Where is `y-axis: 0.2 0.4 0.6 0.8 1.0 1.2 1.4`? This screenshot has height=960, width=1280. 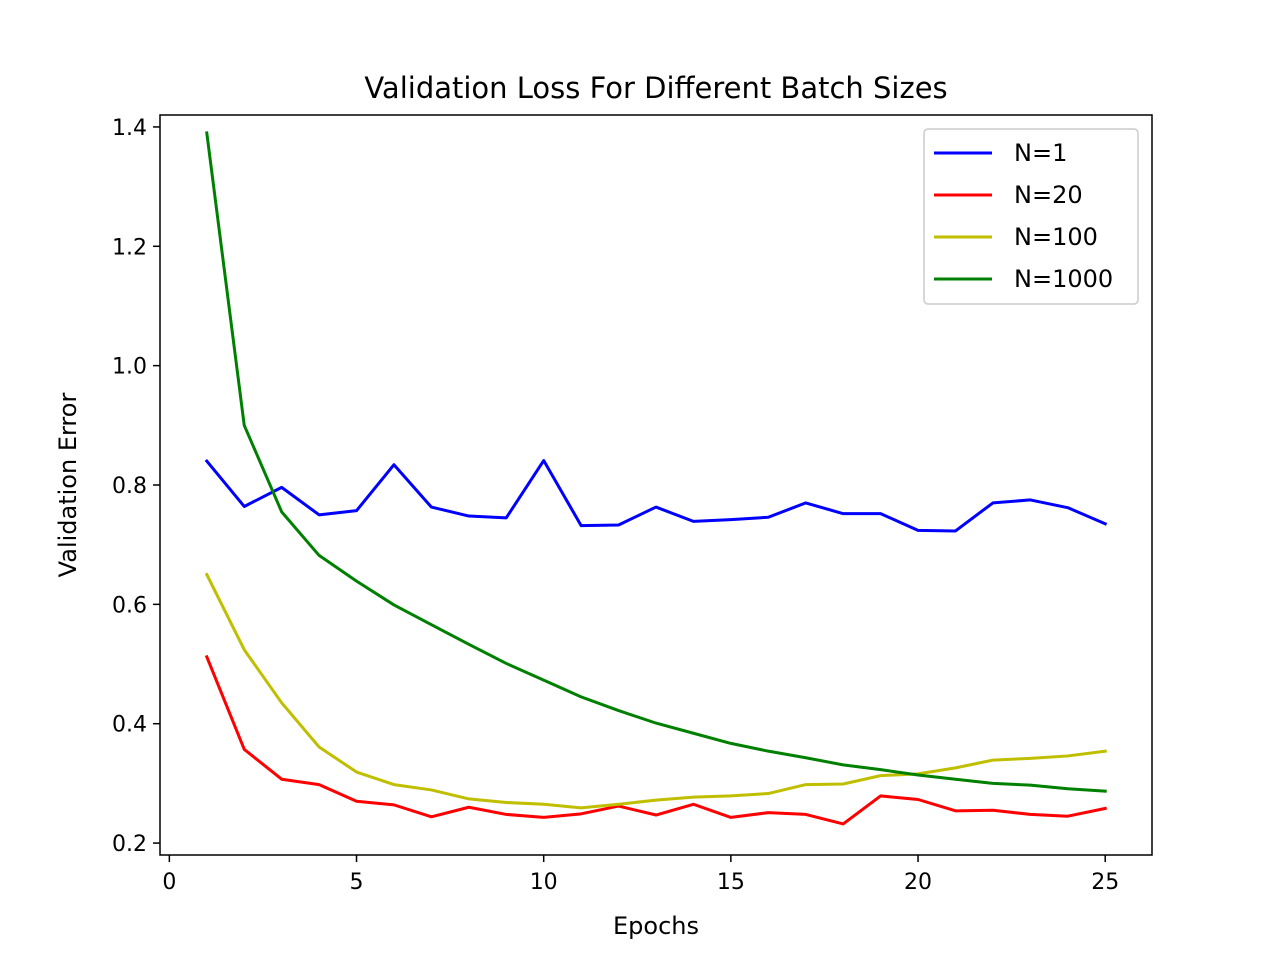 y-axis: 0.2 0.4 0.6 0.8 1.0 1.2 1.4 is located at coordinates (136, 486).